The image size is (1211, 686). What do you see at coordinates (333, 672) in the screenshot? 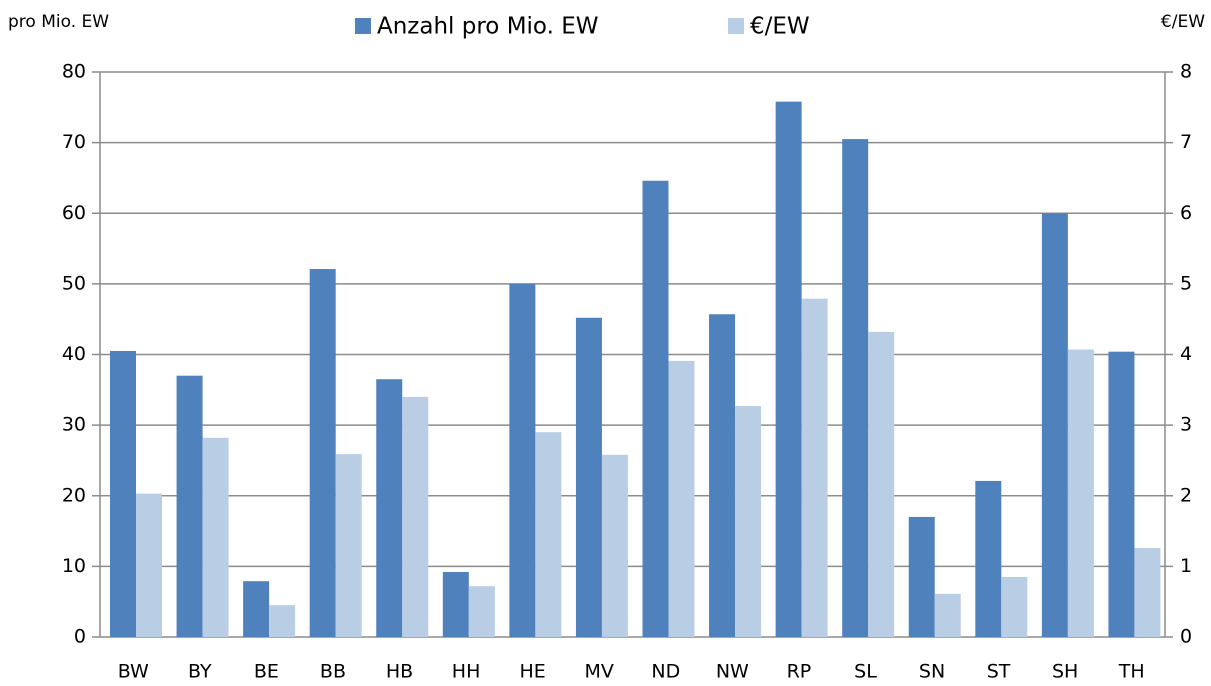
I see `x-tick-label: BB` at bounding box center [333, 672].